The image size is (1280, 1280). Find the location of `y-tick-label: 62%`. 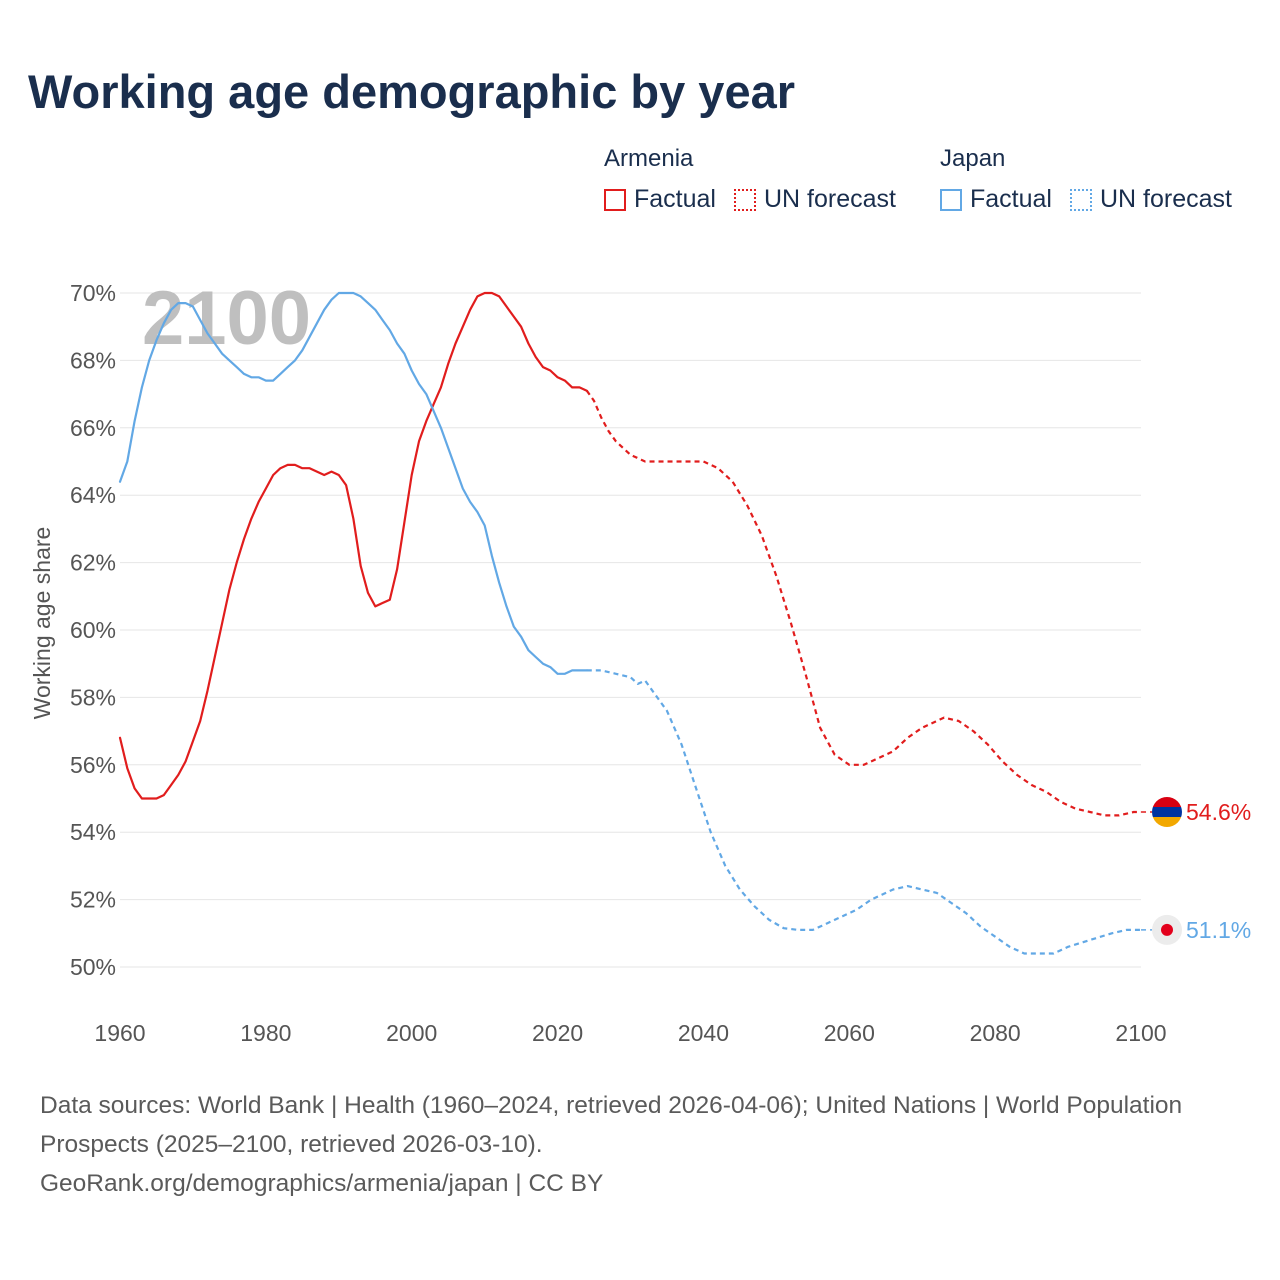

y-tick-label: 62% is located at coordinates (93, 563).